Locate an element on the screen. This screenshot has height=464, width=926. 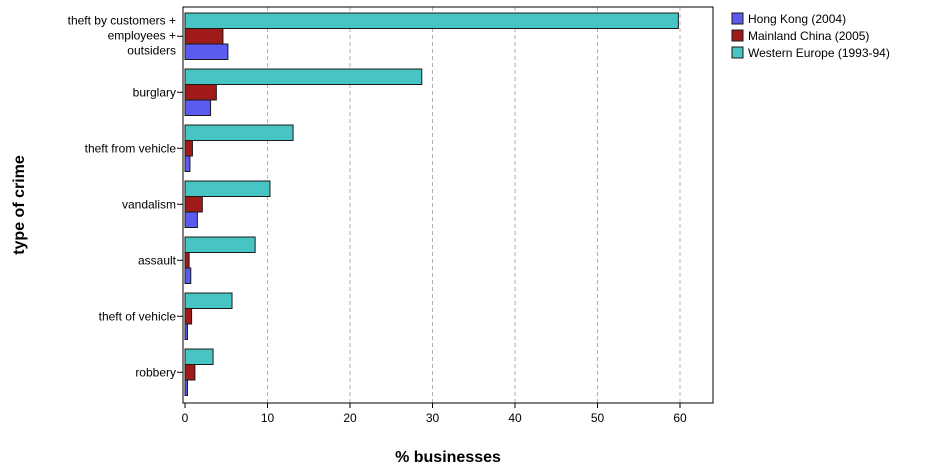
y-tick-label-line: theft from vehicle is located at coordinates (131, 148).